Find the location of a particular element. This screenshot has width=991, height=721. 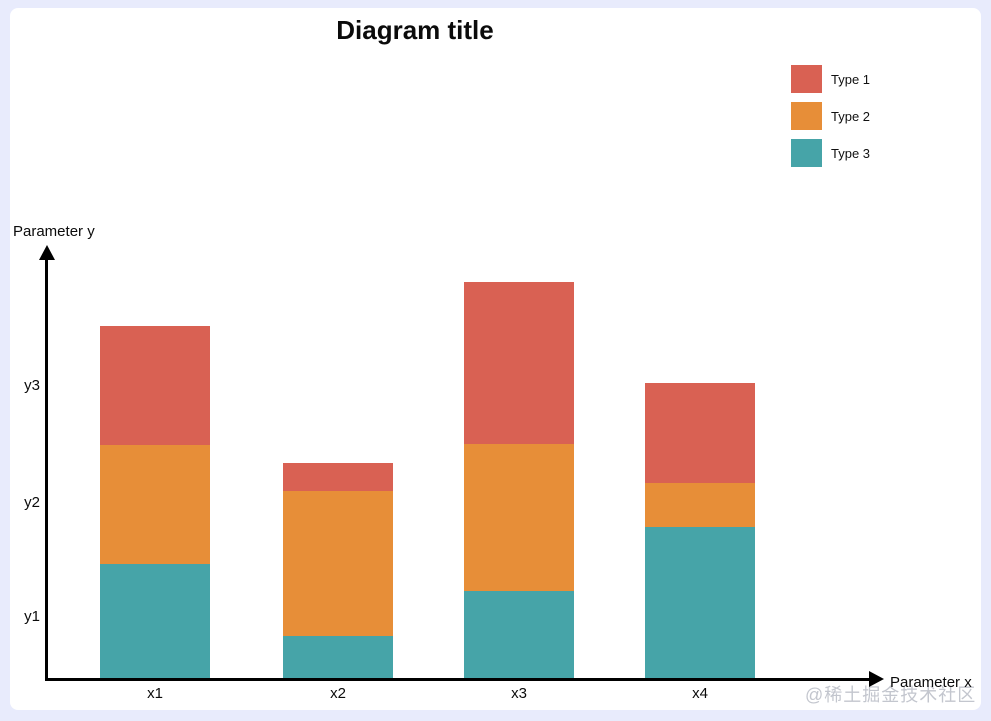

y-axis-arrowhead-icon is located at coordinates (47, 252).